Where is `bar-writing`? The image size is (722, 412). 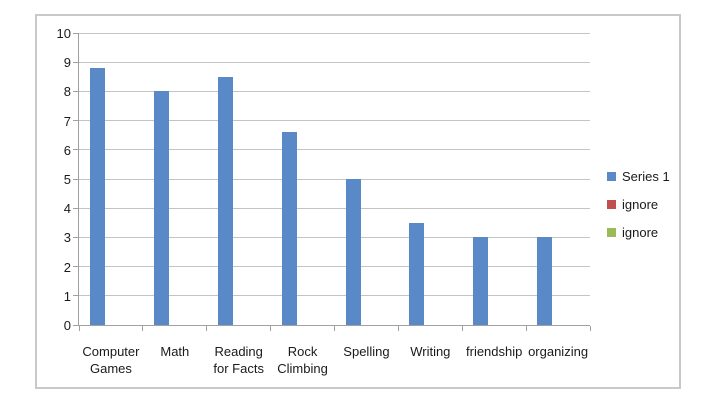
bar-writing is located at coordinates (417, 273).